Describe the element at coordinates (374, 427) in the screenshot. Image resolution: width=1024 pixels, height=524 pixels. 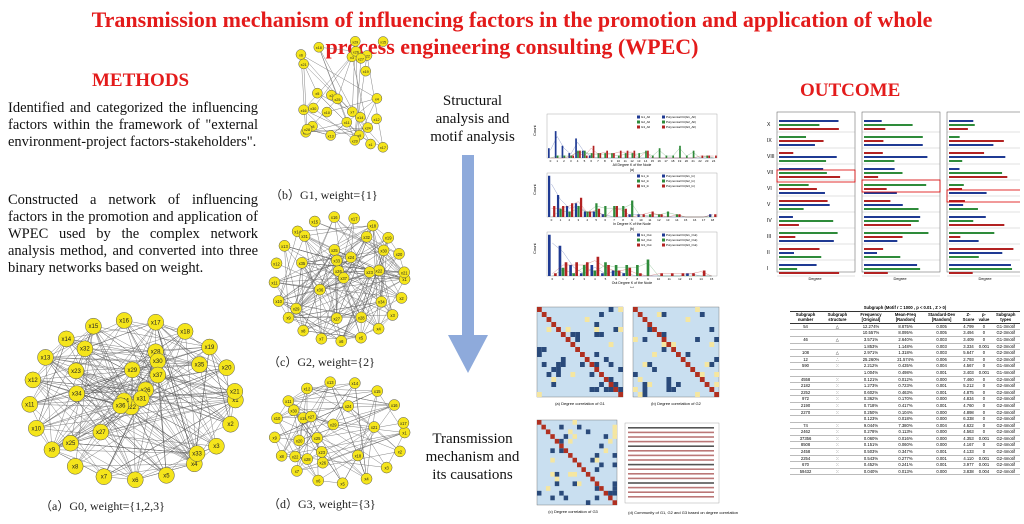
I see `node-label: x21` at that location.